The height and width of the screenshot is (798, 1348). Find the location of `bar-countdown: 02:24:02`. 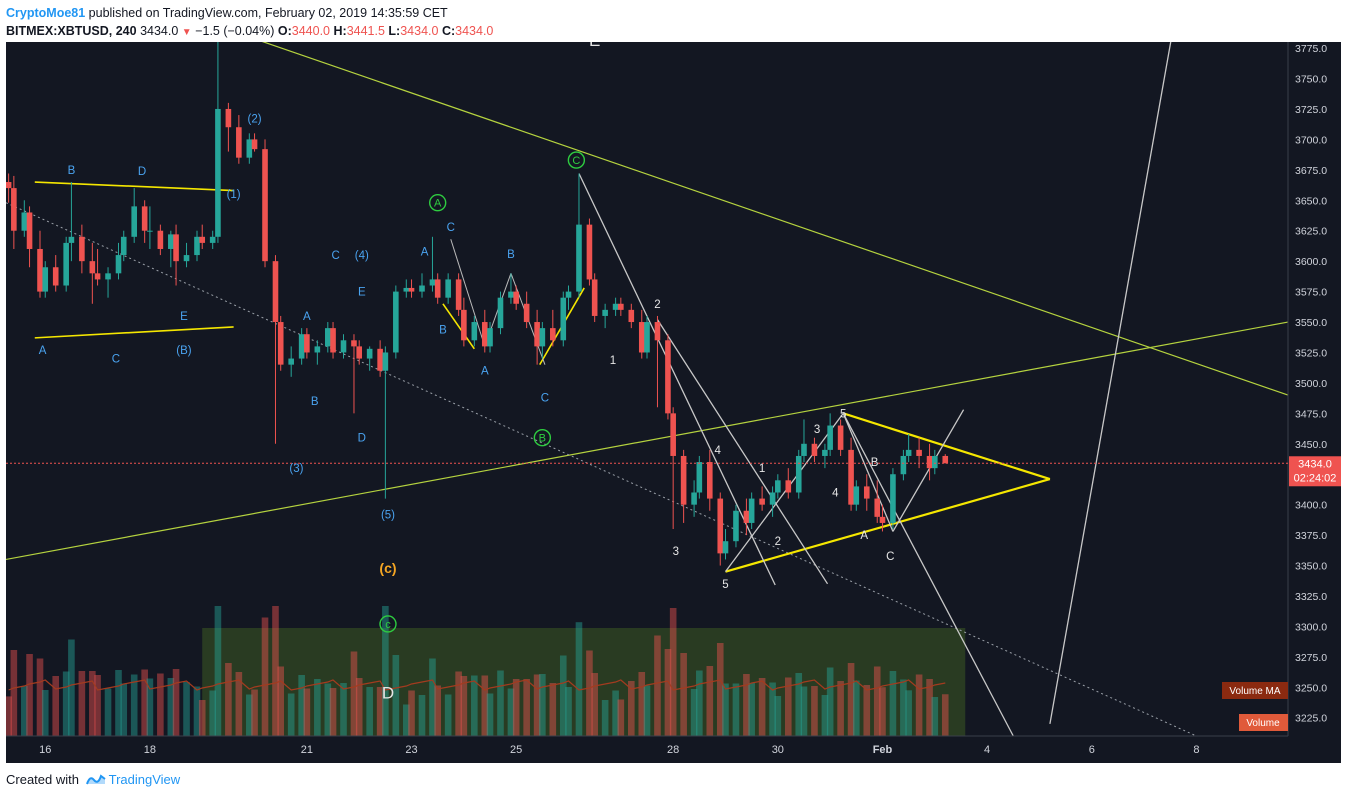

bar-countdown: 02:24:02 is located at coordinates (1315, 478).